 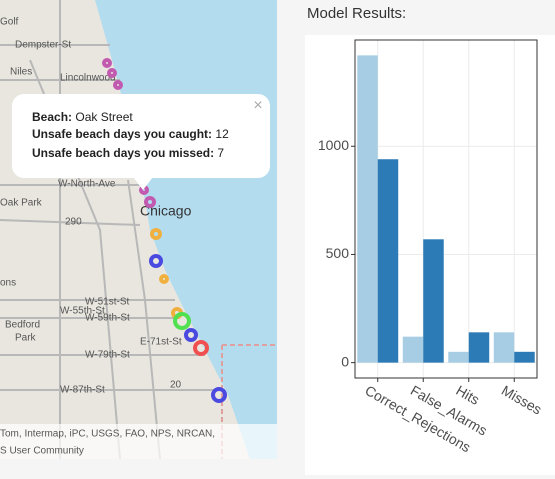 I want to click on value: 7, so click(x=220, y=153).